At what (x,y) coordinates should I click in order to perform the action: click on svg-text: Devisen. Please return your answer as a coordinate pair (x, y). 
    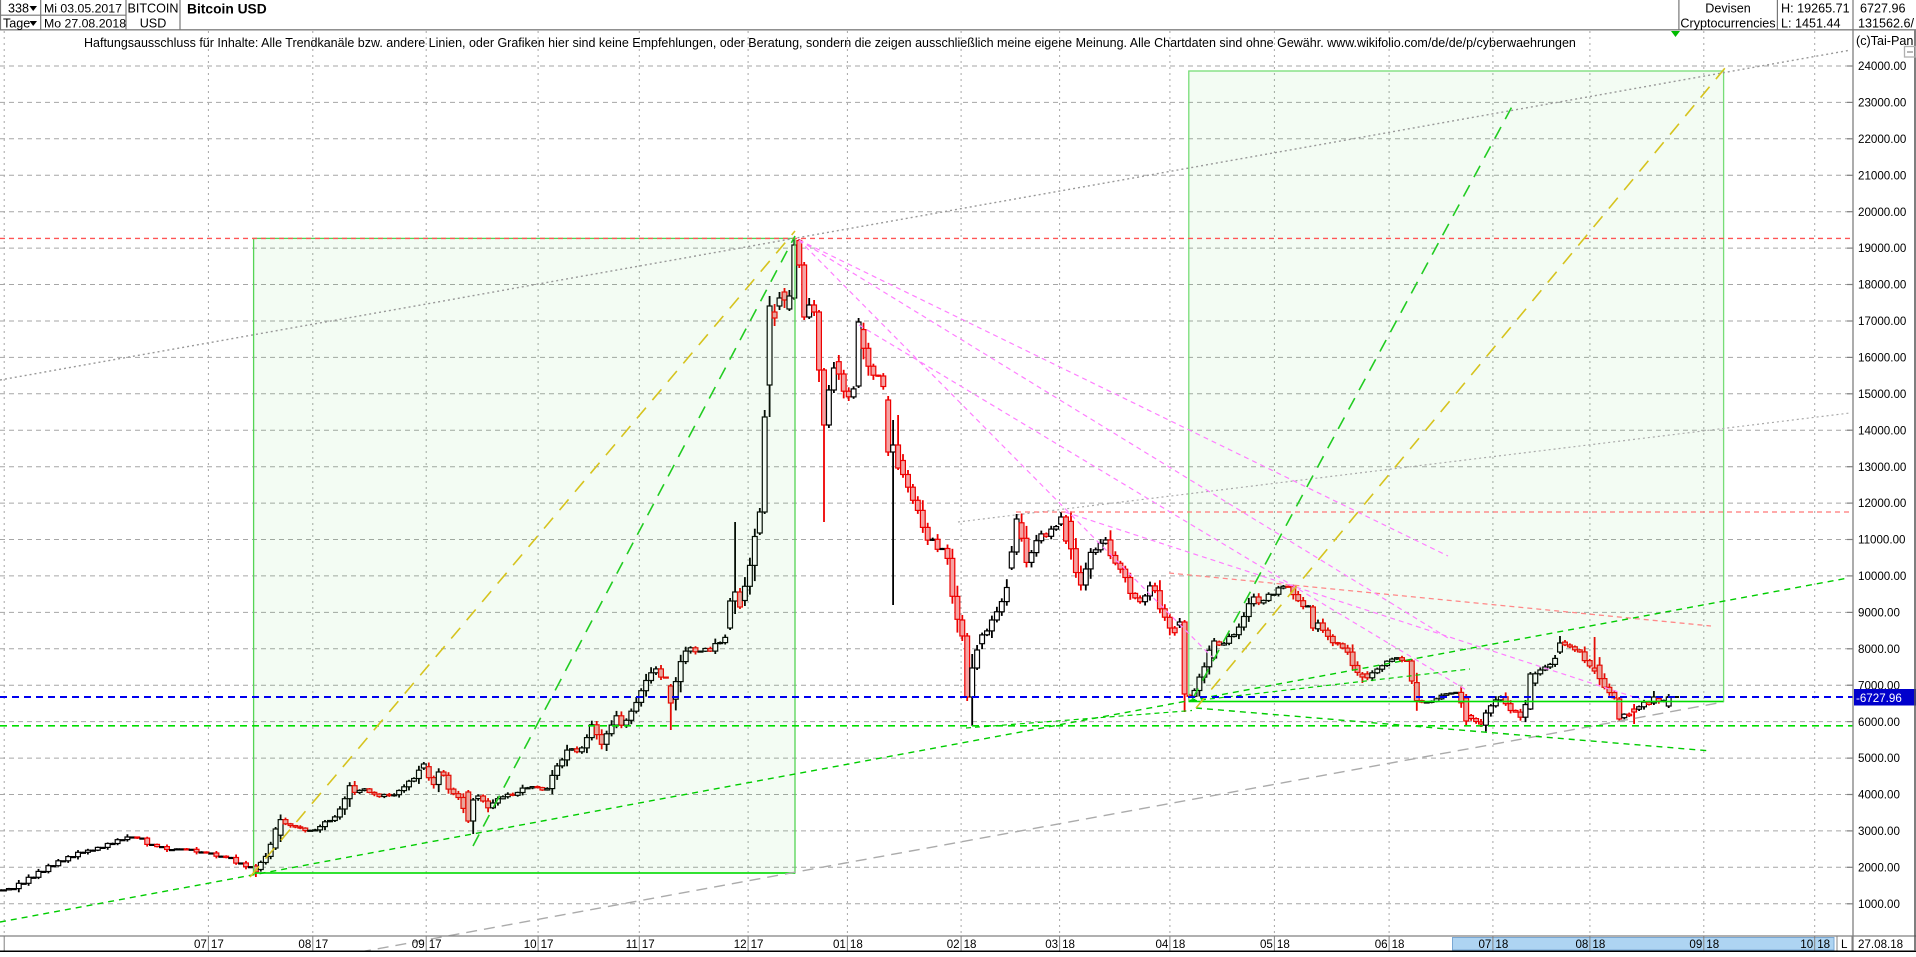
    Looking at the image, I should click on (1728, 8).